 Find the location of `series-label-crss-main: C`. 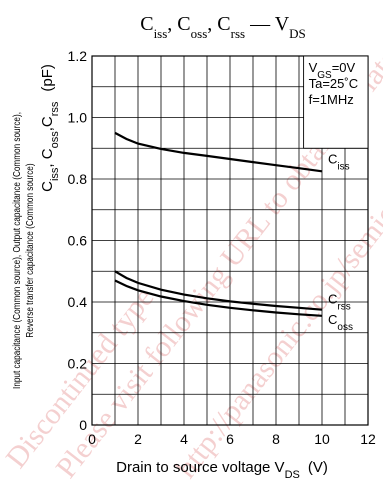

series-label-crss-main: C is located at coordinates (332, 299).